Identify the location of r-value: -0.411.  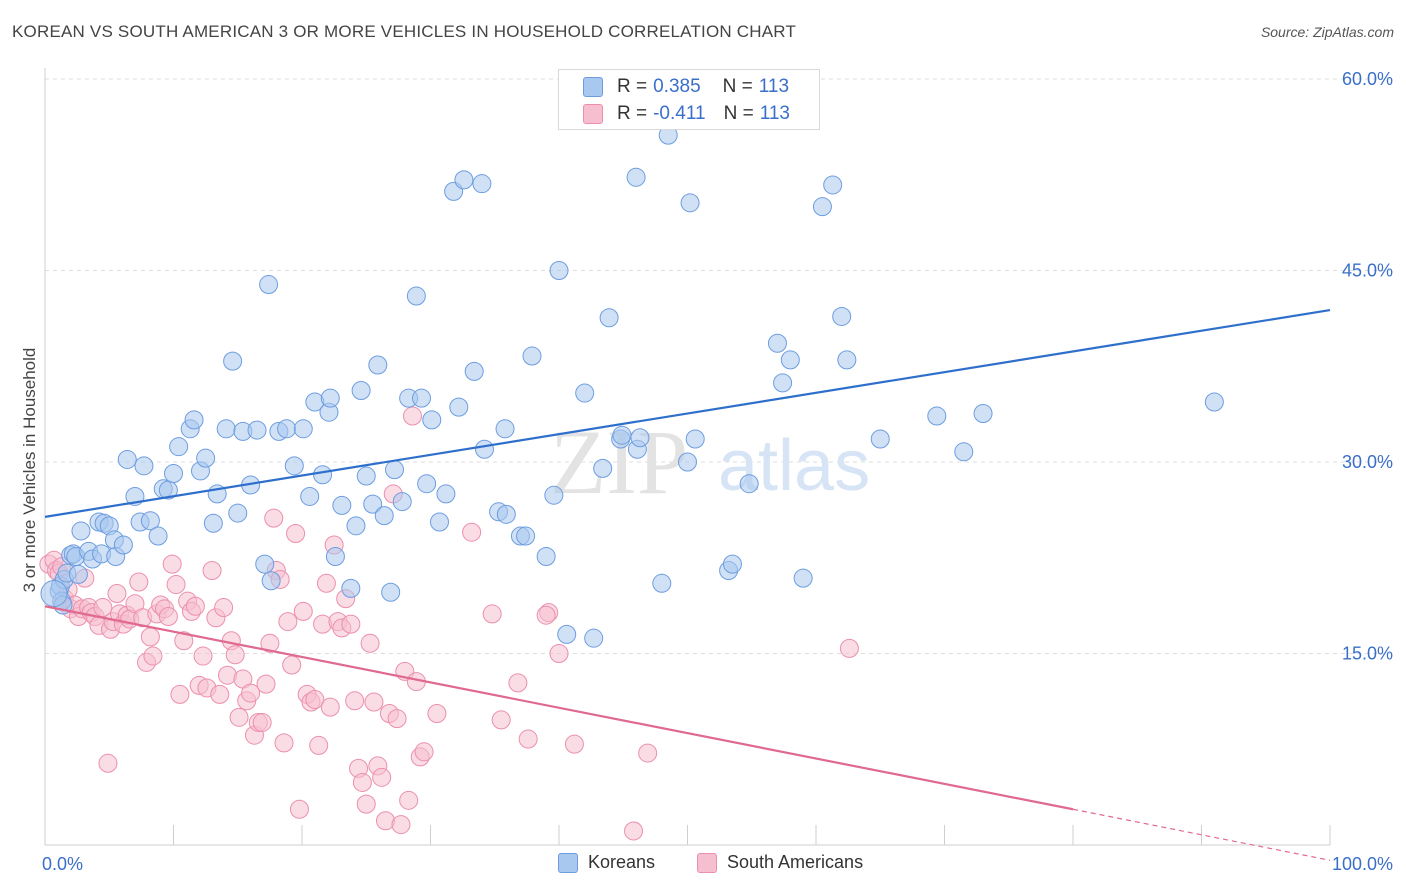
(679, 113).